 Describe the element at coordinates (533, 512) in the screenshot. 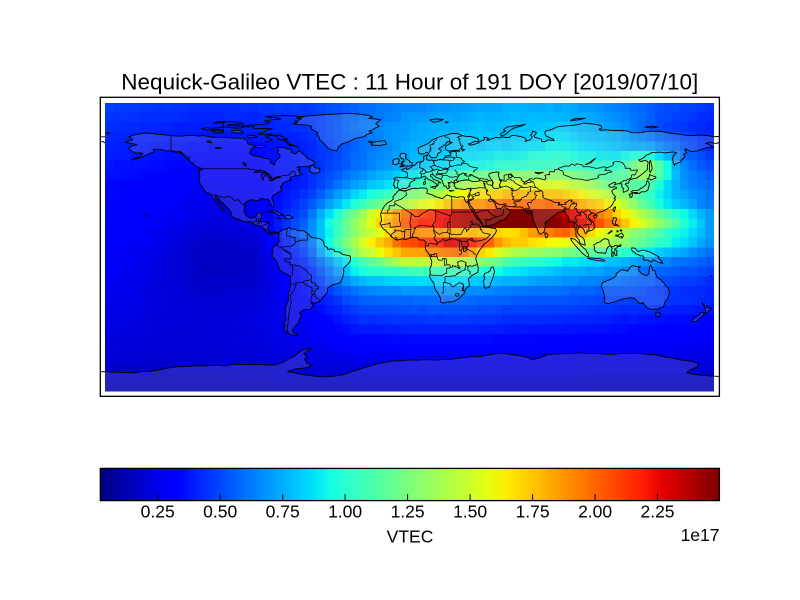

I see `svg-text: 1.75` at that location.